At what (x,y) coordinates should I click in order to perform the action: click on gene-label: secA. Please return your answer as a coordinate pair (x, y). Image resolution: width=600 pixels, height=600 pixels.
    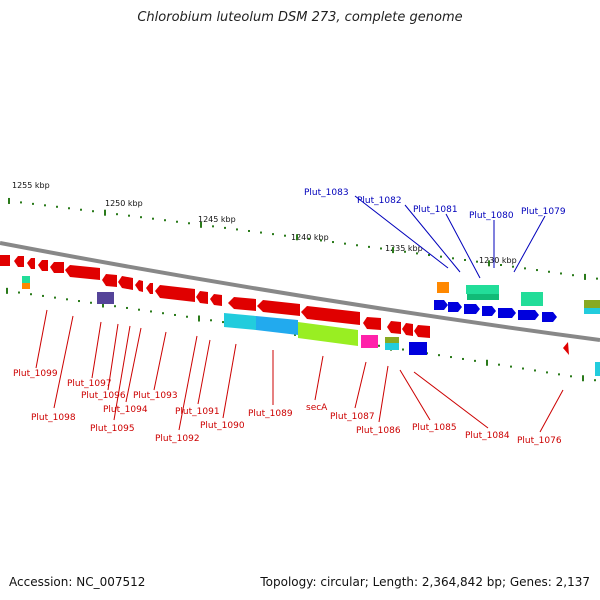
    Looking at the image, I should click on (317, 408).